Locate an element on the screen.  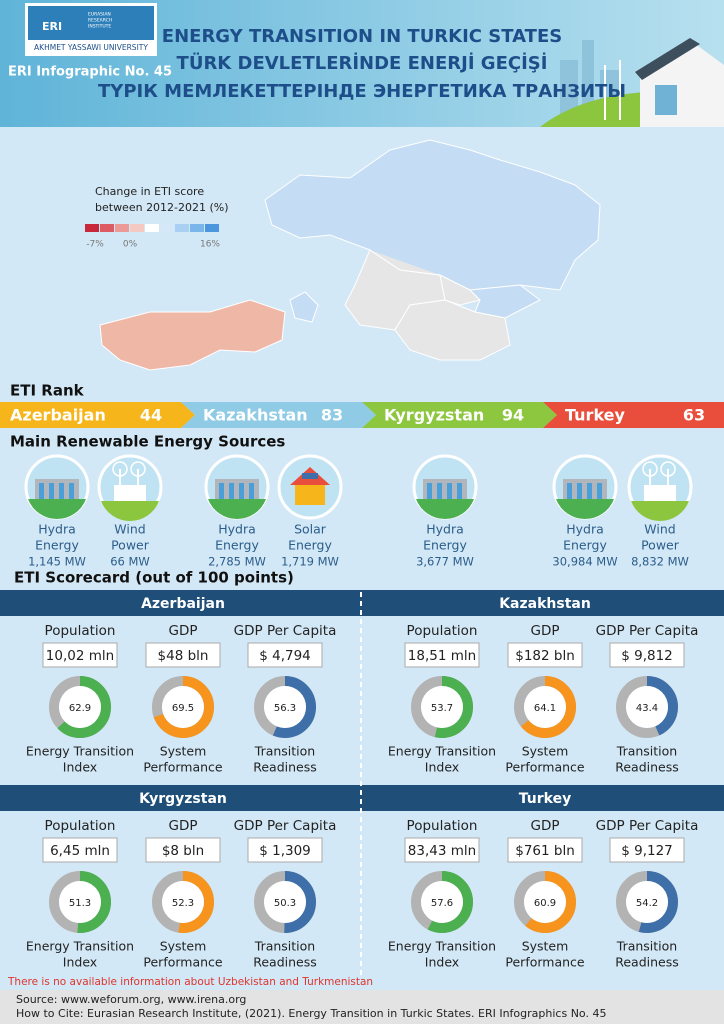
score: 50.3 is located at coordinates (285, 903).